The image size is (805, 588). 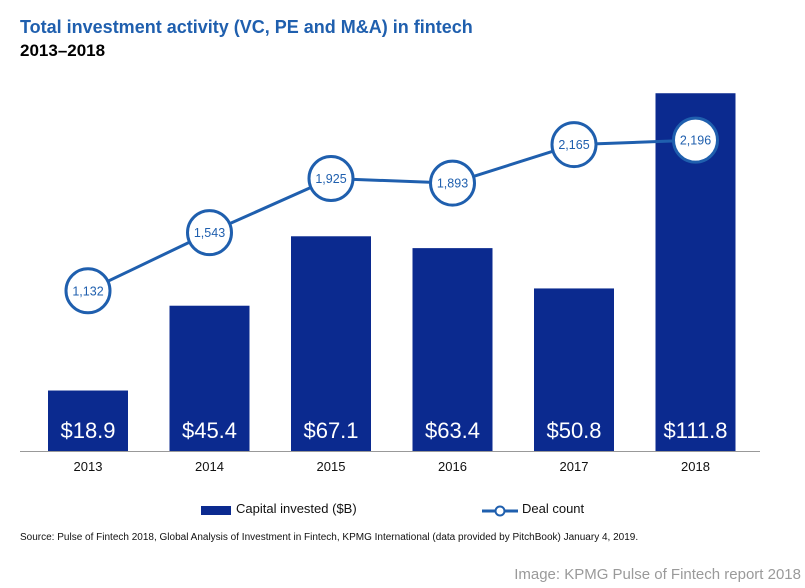 I want to click on deal-count-label: 1,543, so click(x=209, y=233).